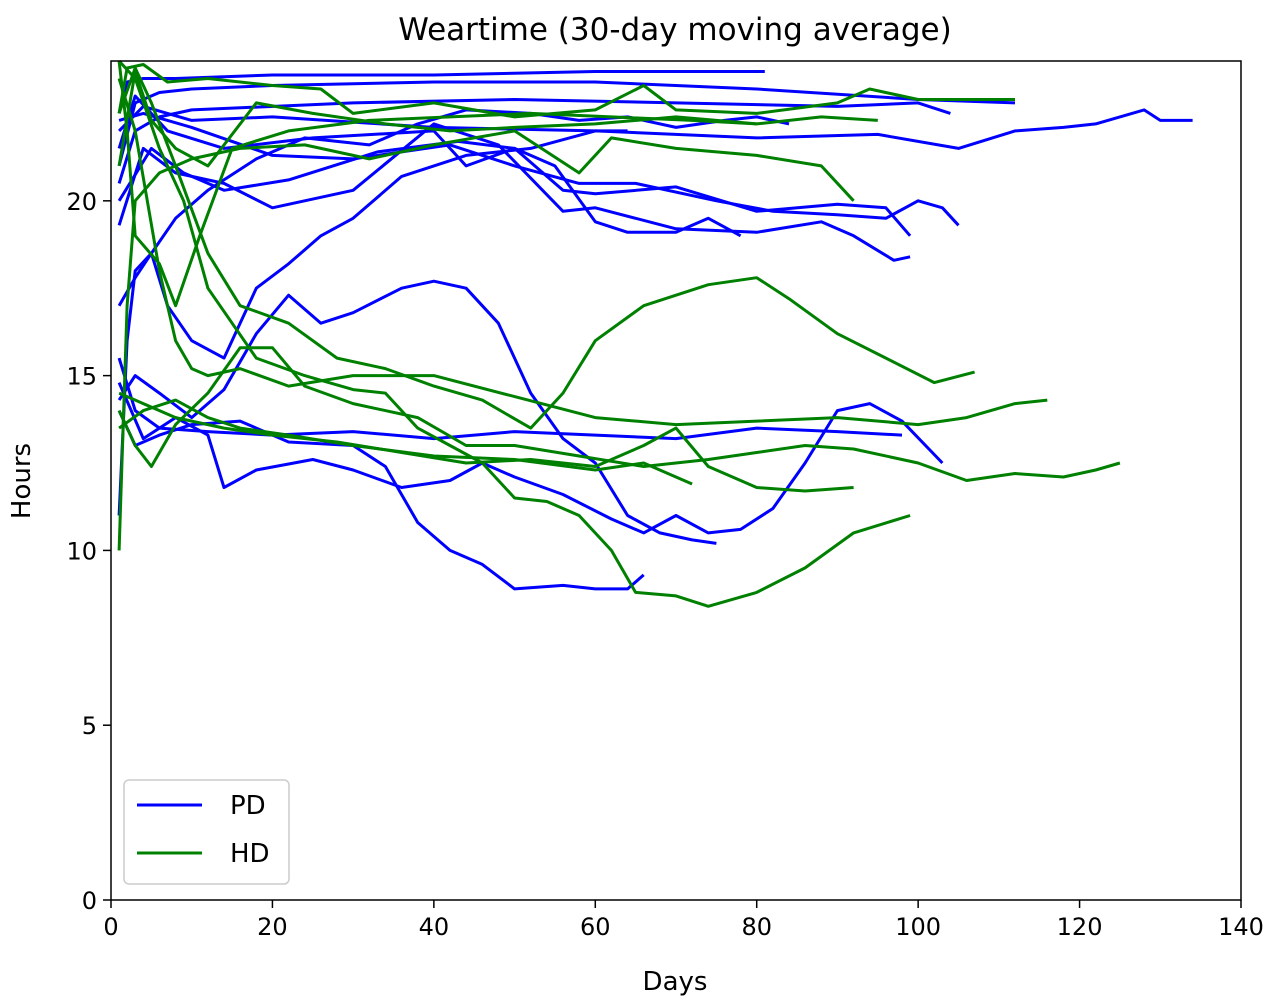  What do you see at coordinates (248, 806) in the screenshot?
I see `legend-label-pd: PD` at bounding box center [248, 806].